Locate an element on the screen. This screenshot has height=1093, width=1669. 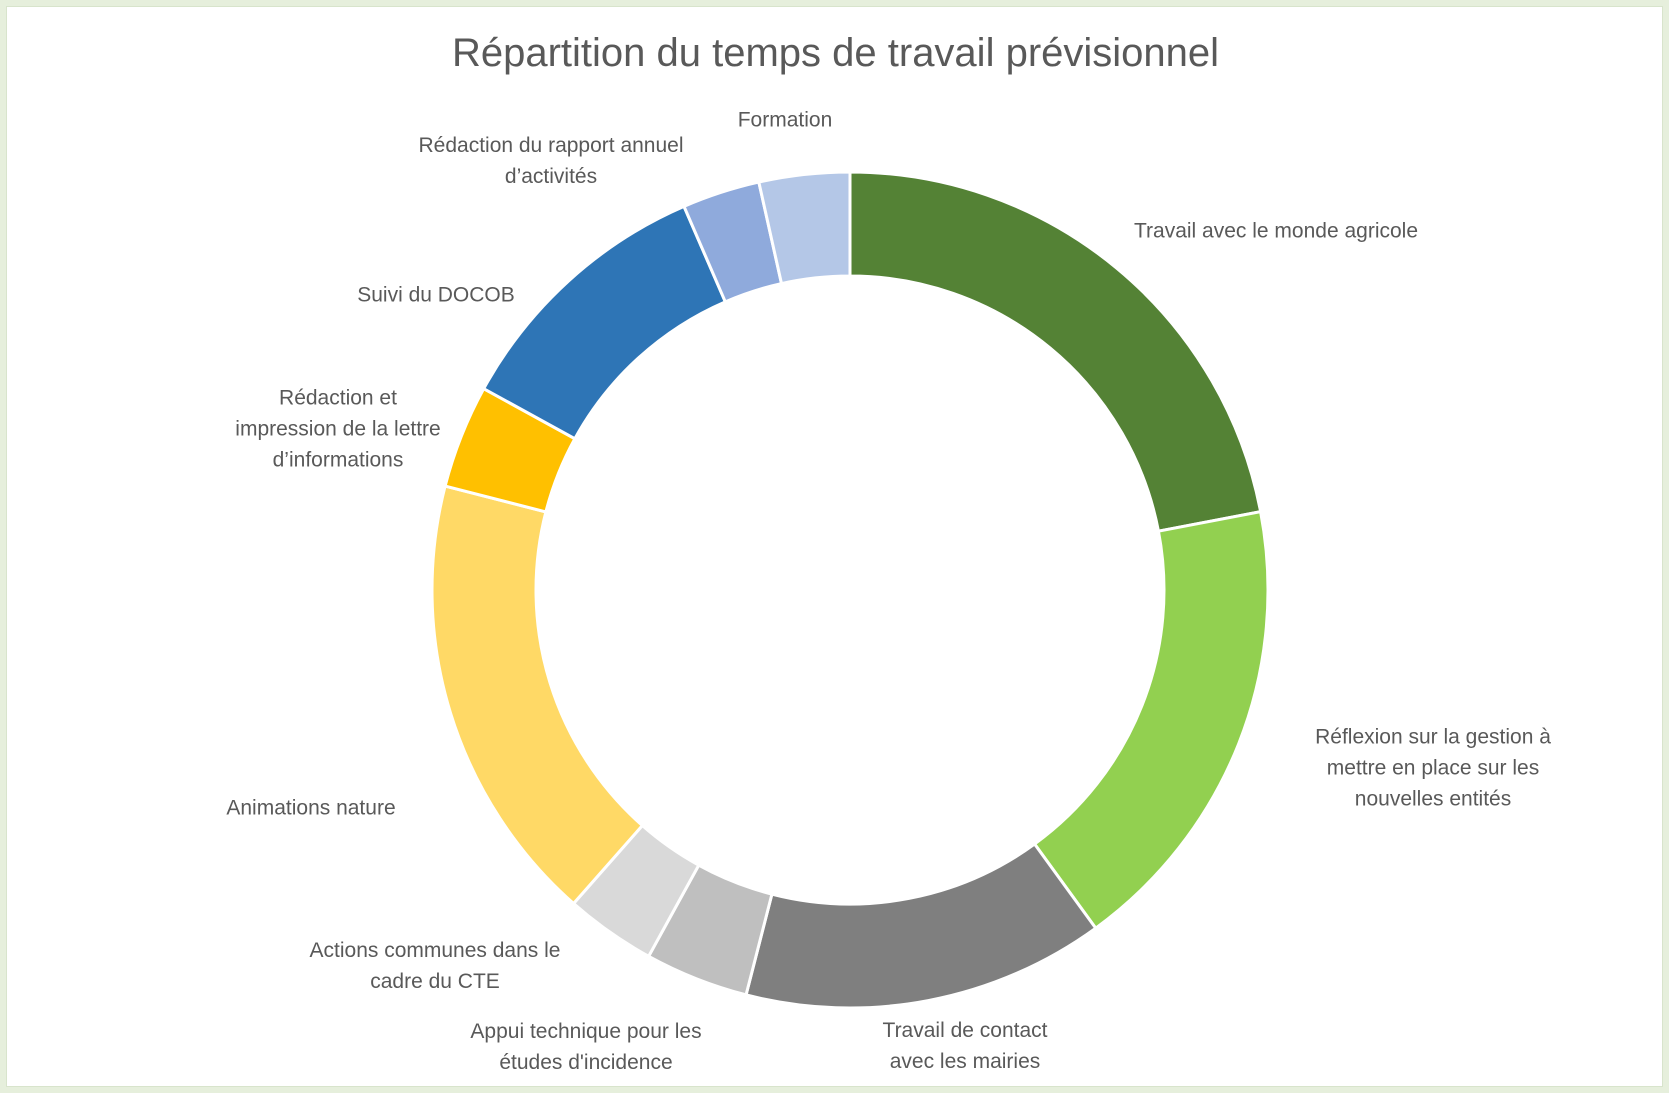
slice-label: Animations nature is located at coordinates (311, 808).